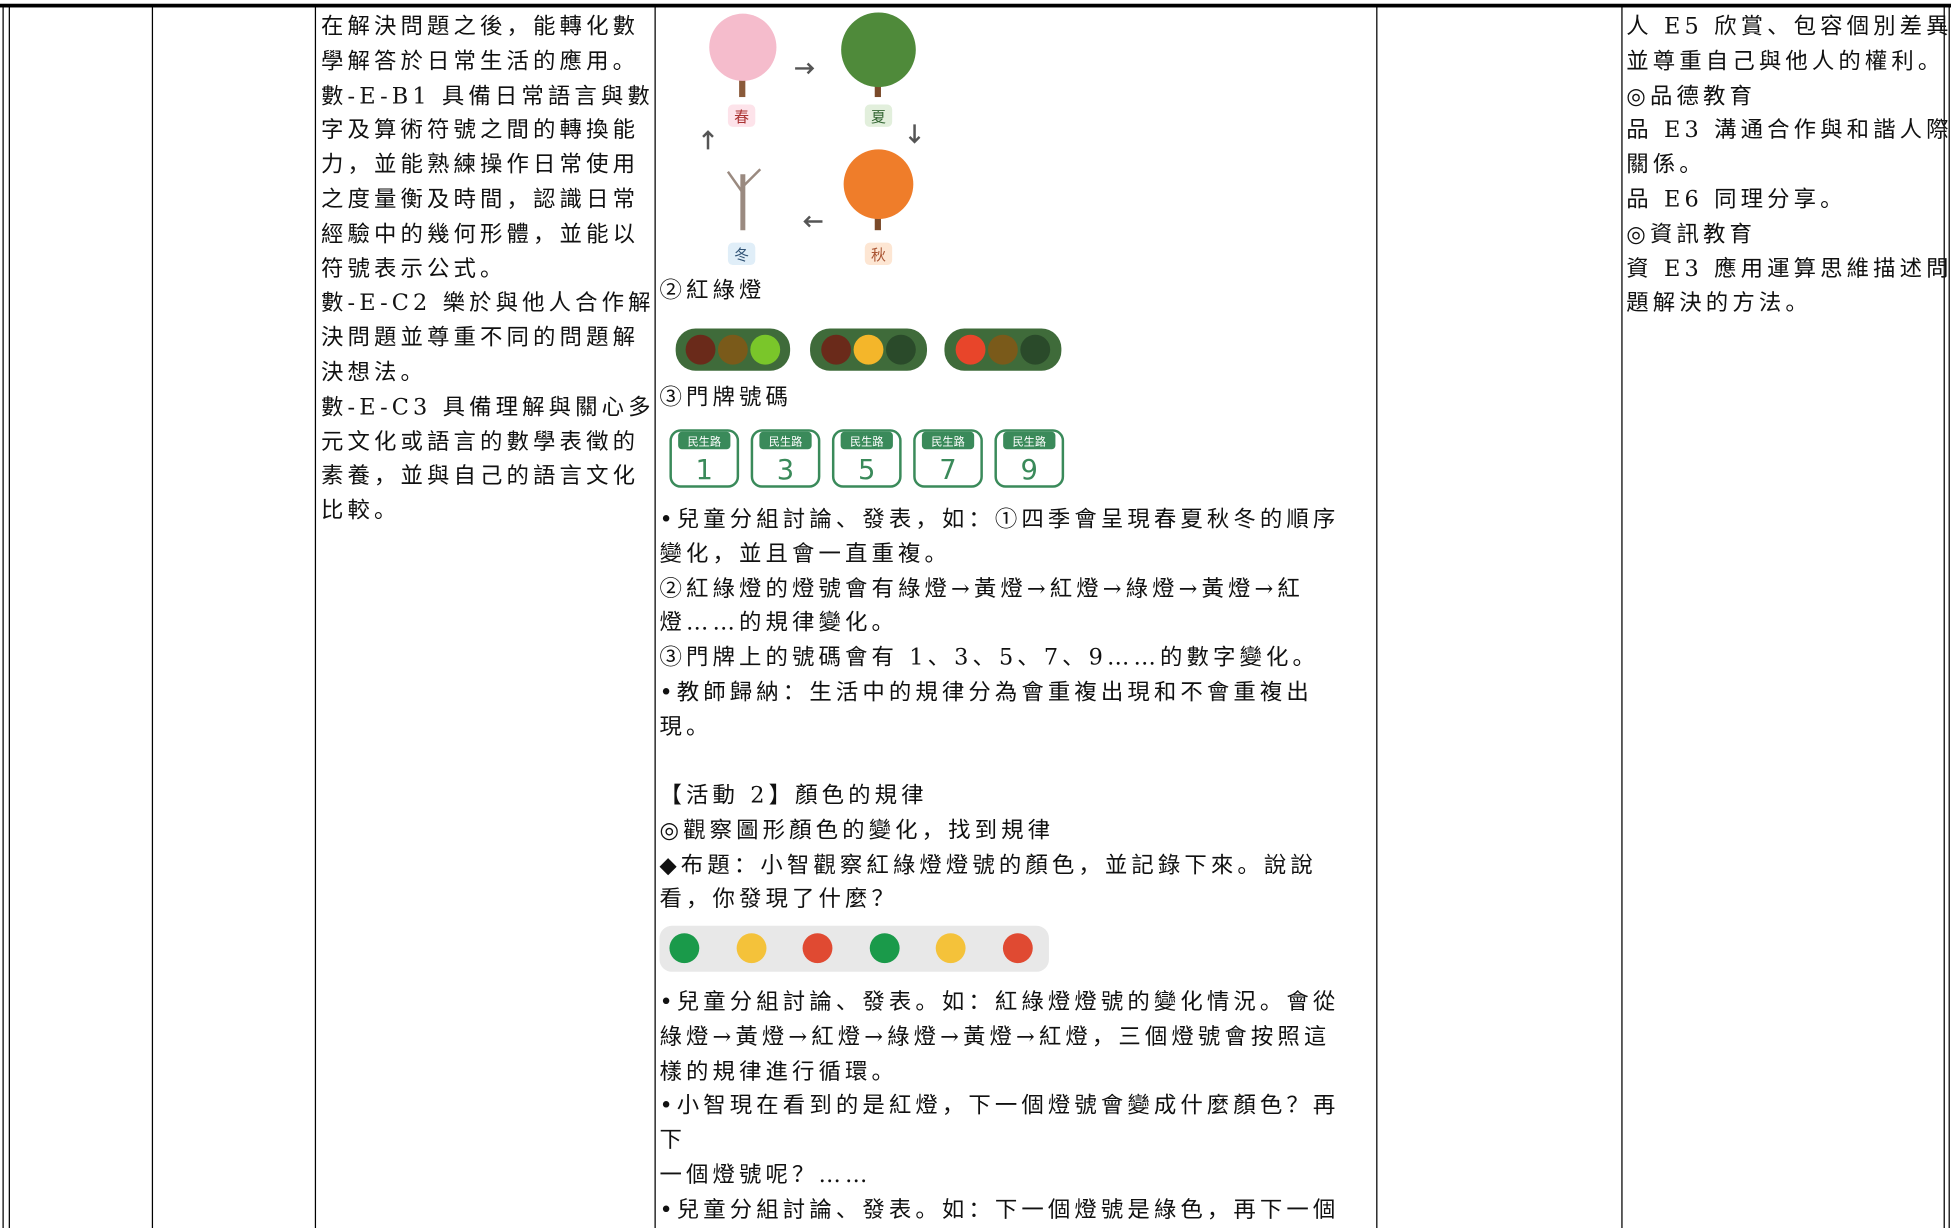 This screenshot has width=1951, height=1228. What do you see at coordinates (480, 26) in the screenshot?
I see `text-line: 在解決問題之後，能轉化數` at bounding box center [480, 26].